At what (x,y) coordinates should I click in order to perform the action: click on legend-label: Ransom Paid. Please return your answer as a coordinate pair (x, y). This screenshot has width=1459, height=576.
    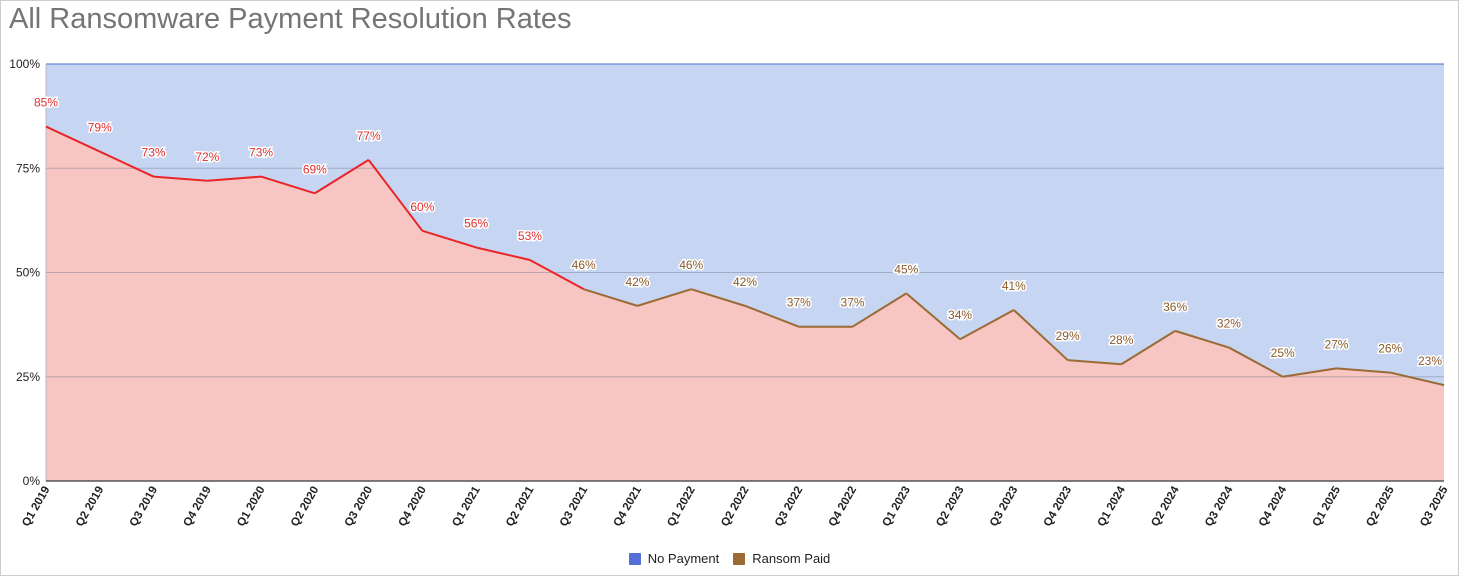
    Looking at the image, I should click on (791, 558).